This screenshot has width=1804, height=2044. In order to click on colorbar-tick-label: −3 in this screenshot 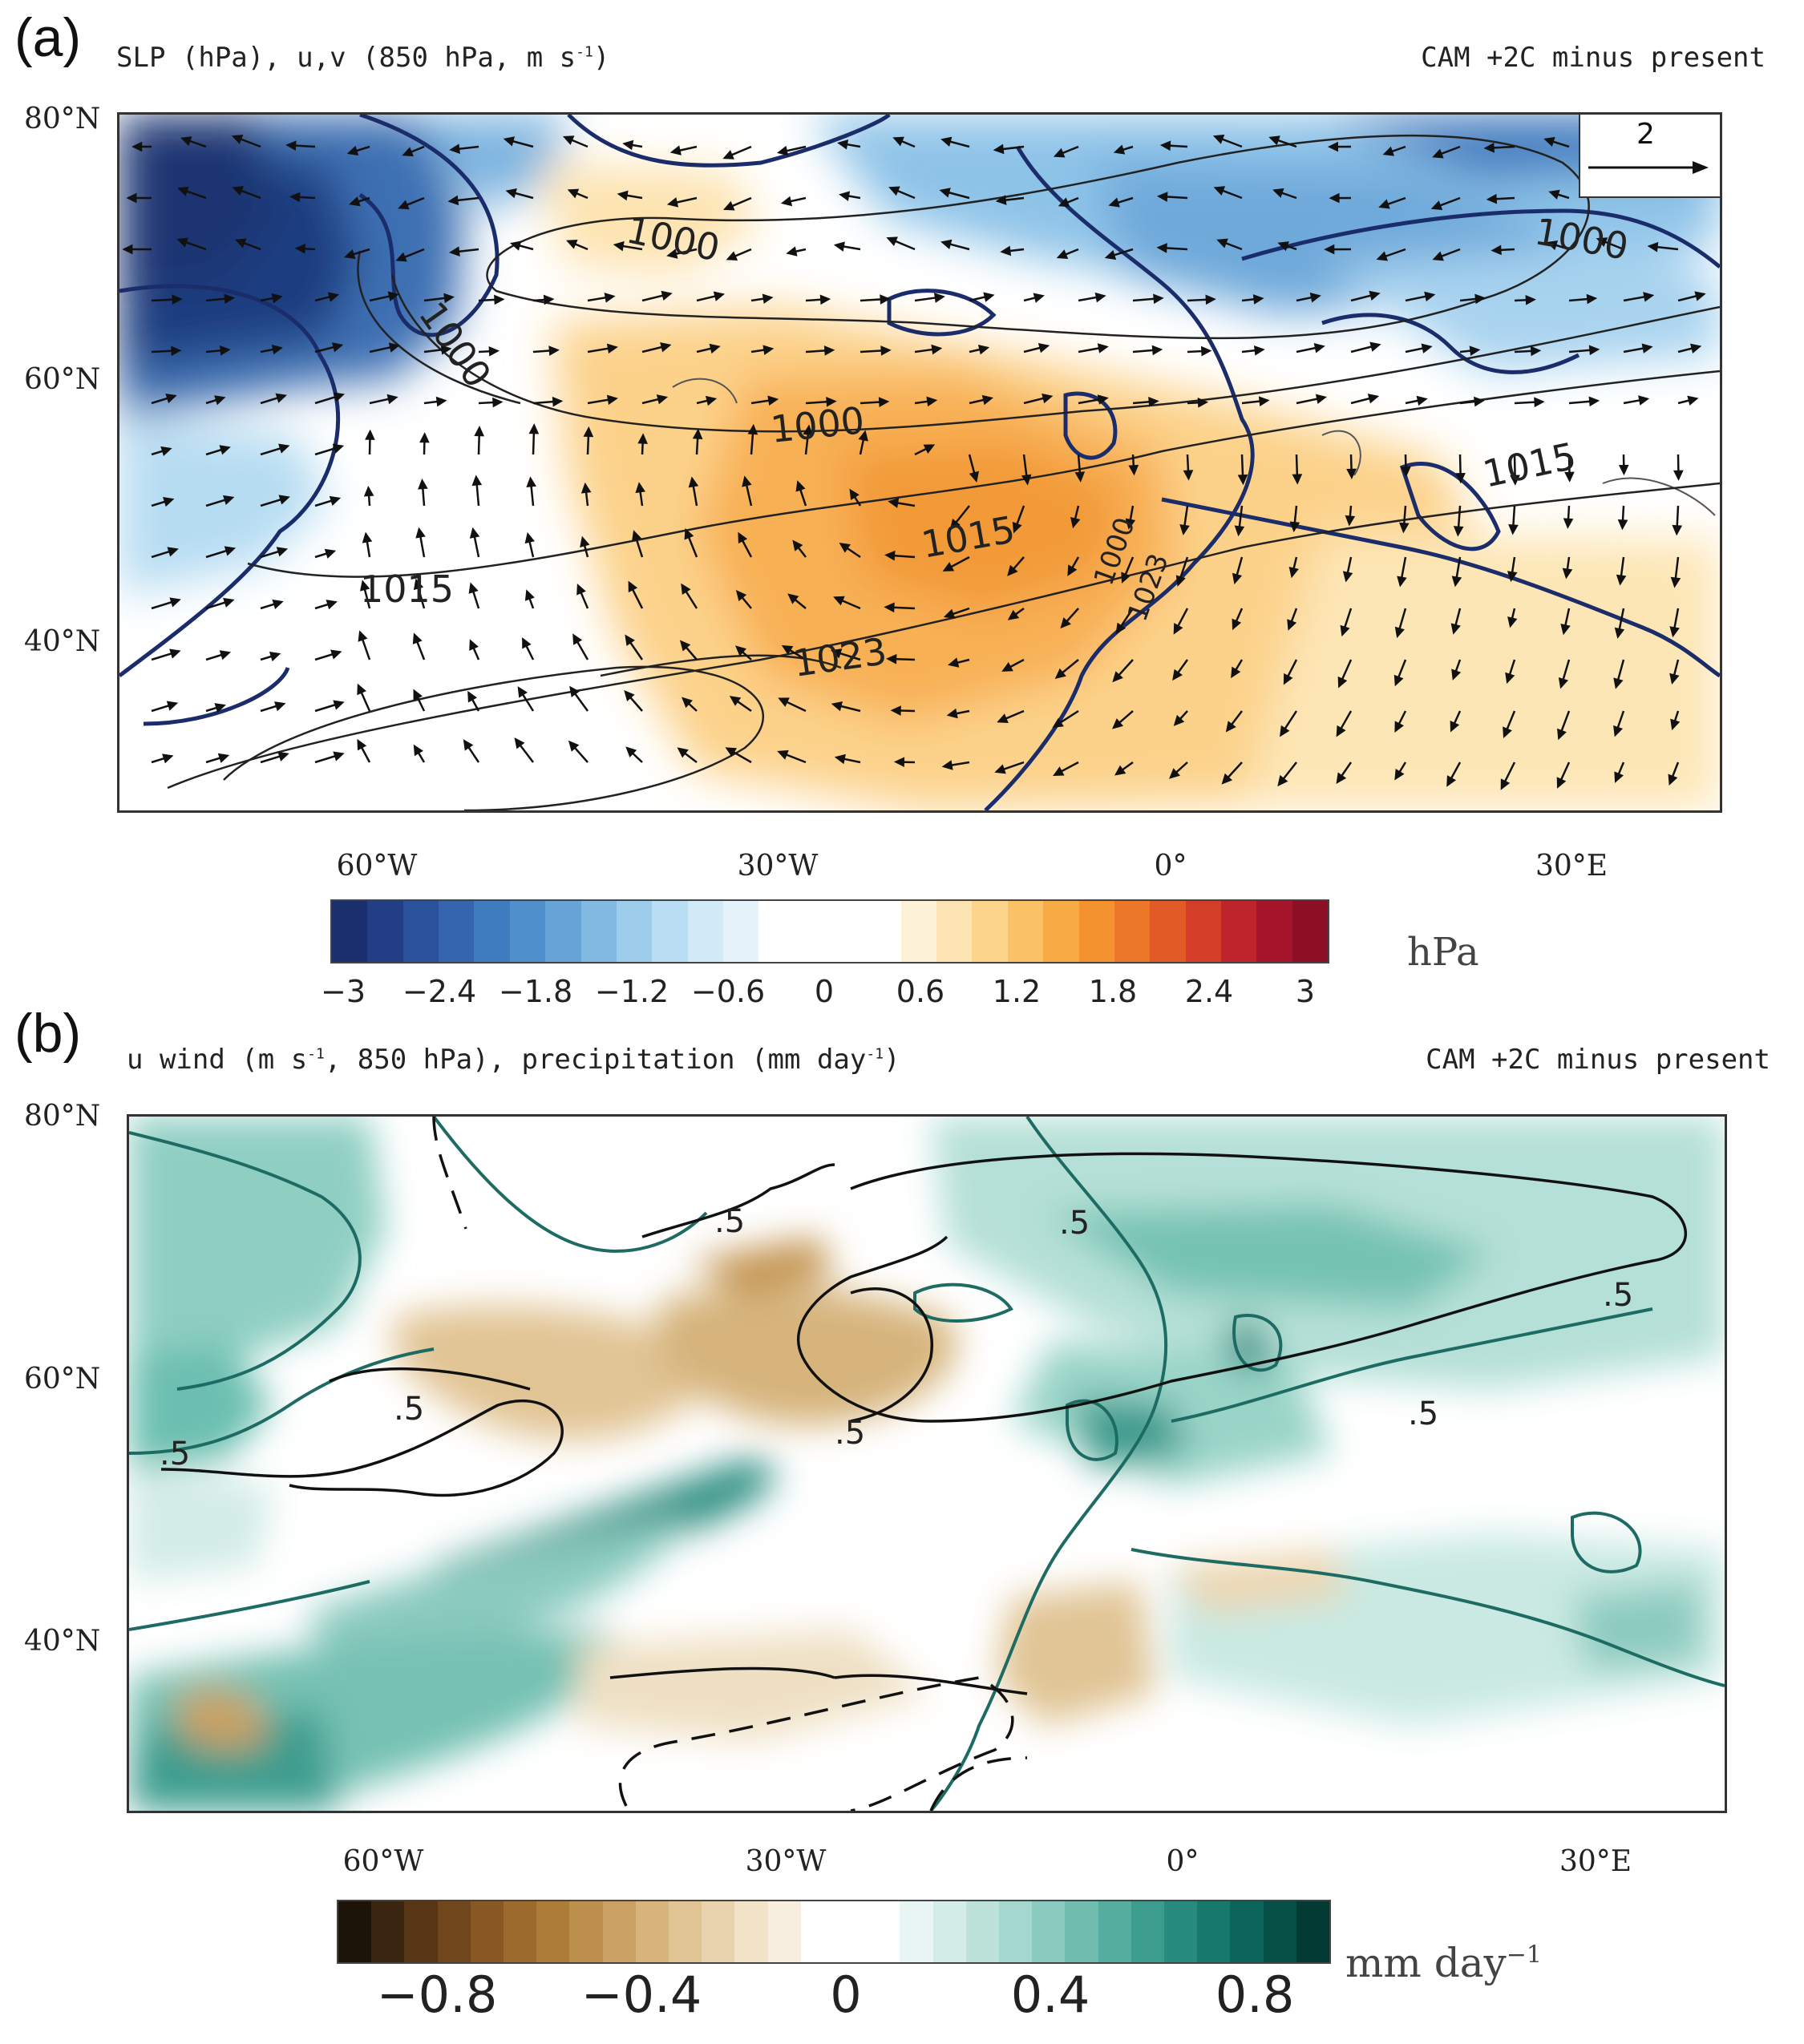, I will do `click(343, 991)`.